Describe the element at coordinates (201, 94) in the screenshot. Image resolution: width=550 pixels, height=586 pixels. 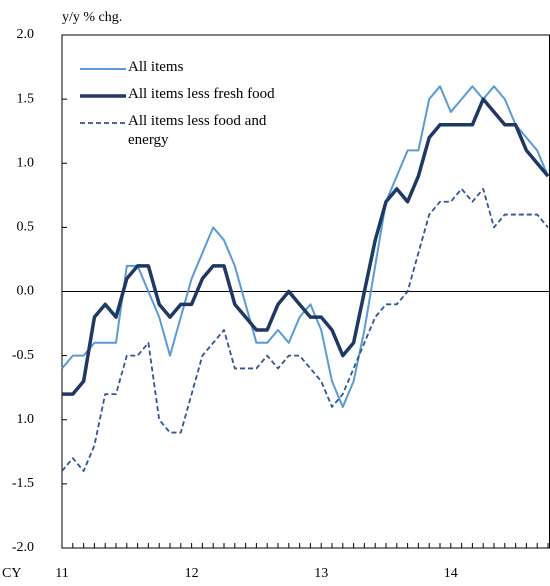
I see `legend-label: All items less fresh food` at that location.